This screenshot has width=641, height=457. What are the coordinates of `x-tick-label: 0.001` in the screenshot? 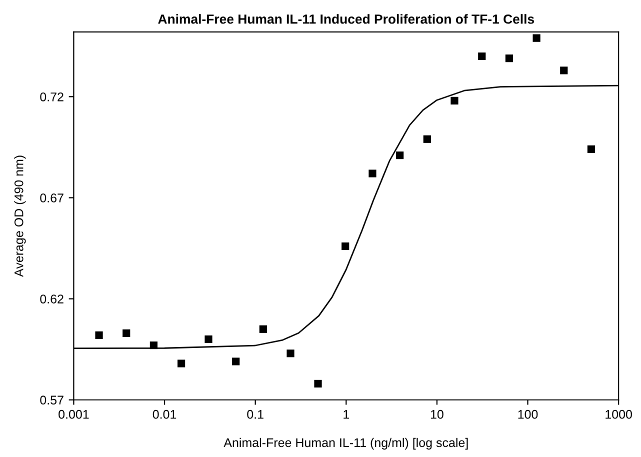 It's located at (73, 414).